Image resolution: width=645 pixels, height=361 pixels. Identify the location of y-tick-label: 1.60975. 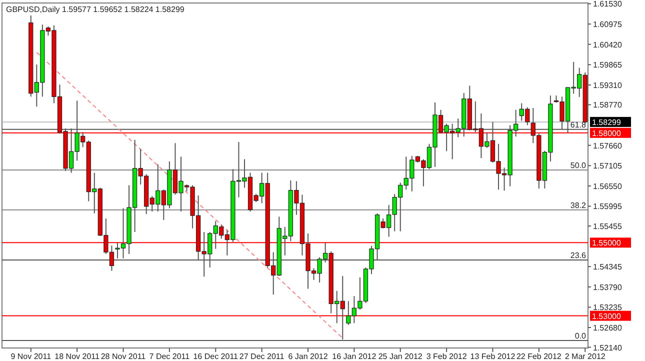
(607, 25).